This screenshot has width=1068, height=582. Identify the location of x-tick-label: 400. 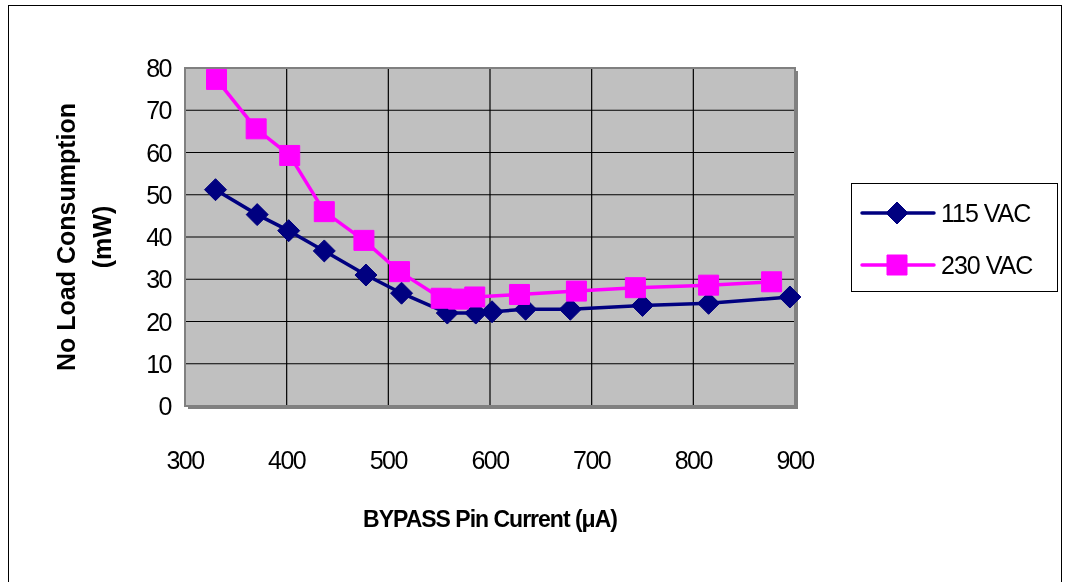
(287, 460).